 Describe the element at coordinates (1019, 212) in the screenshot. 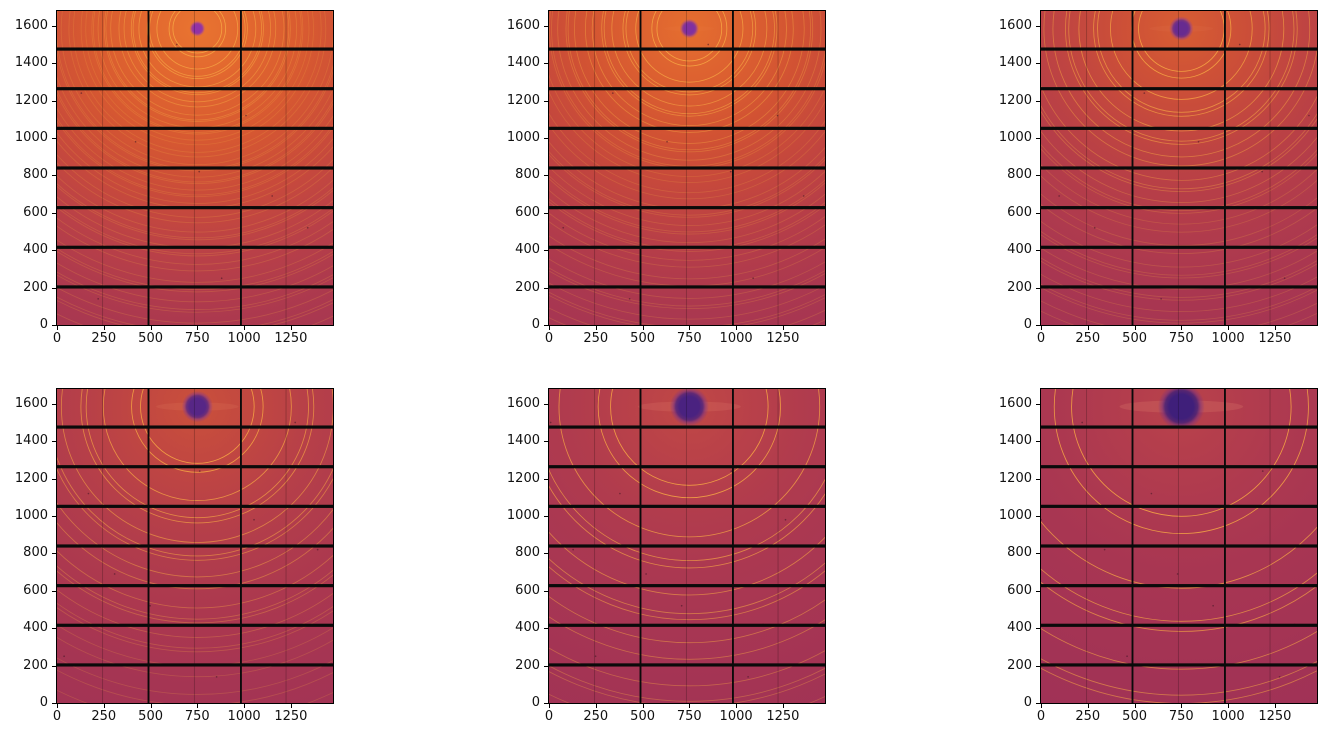

I see `y-tick-label: 600` at that location.